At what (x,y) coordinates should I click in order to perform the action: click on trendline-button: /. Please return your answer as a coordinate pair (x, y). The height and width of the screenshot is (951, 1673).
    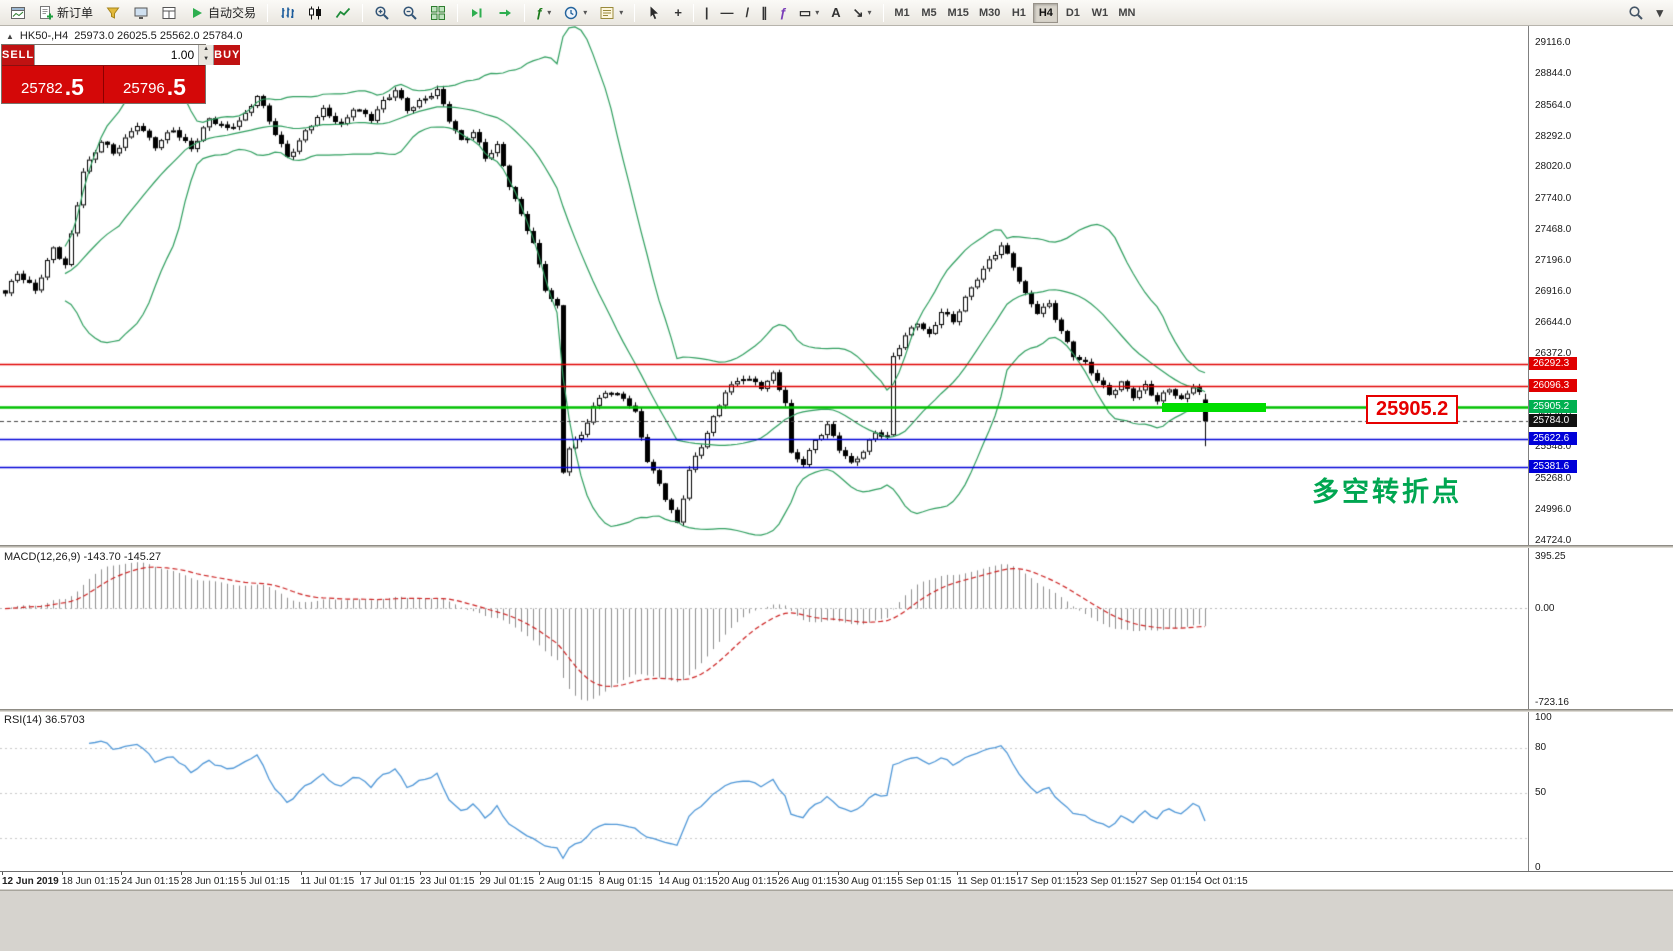
    Looking at the image, I should click on (748, 13).